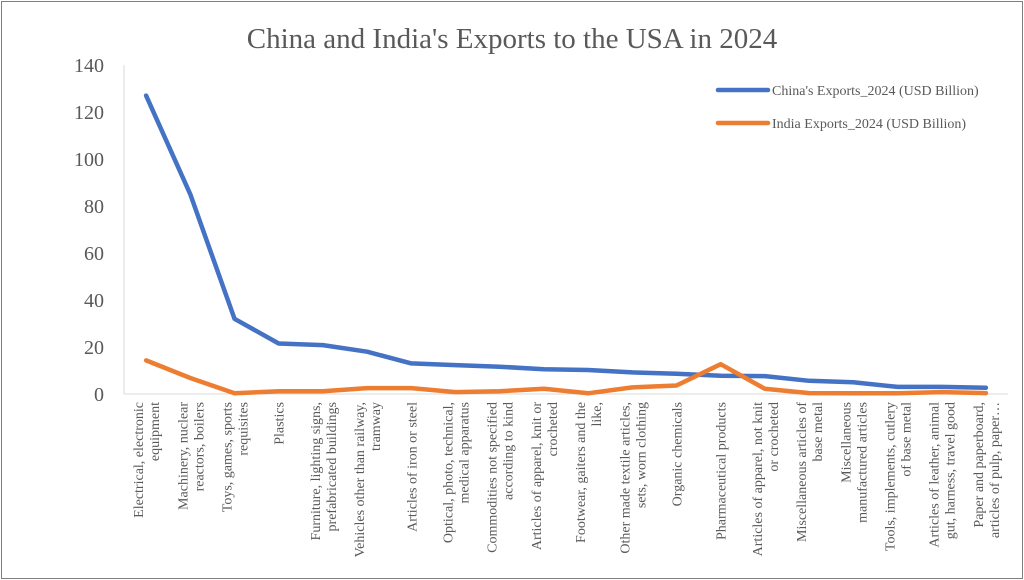 The height and width of the screenshot is (580, 1024). What do you see at coordinates (641, 455) in the screenshot?
I see `x-tick-label-line: sets, worn clothing` at bounding box center [641, 455].